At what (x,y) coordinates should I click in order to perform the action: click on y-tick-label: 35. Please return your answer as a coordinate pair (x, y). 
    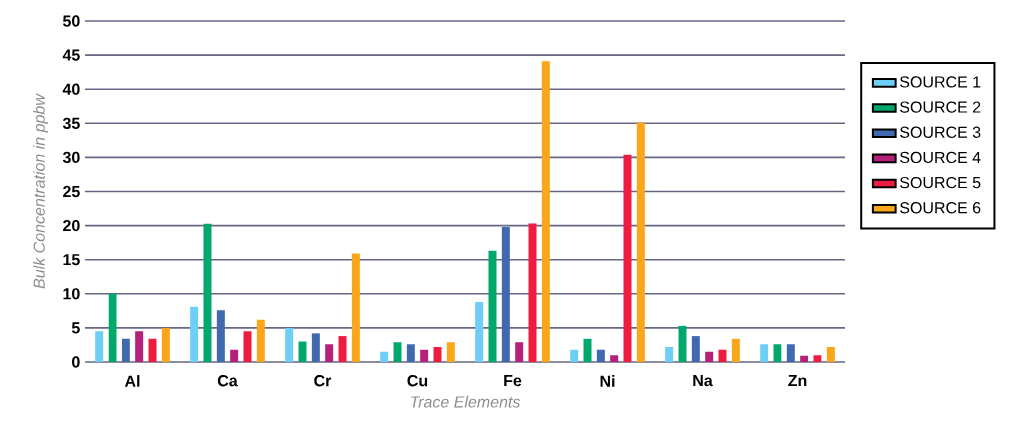
    Looking at the image, I should click on (71, 123).